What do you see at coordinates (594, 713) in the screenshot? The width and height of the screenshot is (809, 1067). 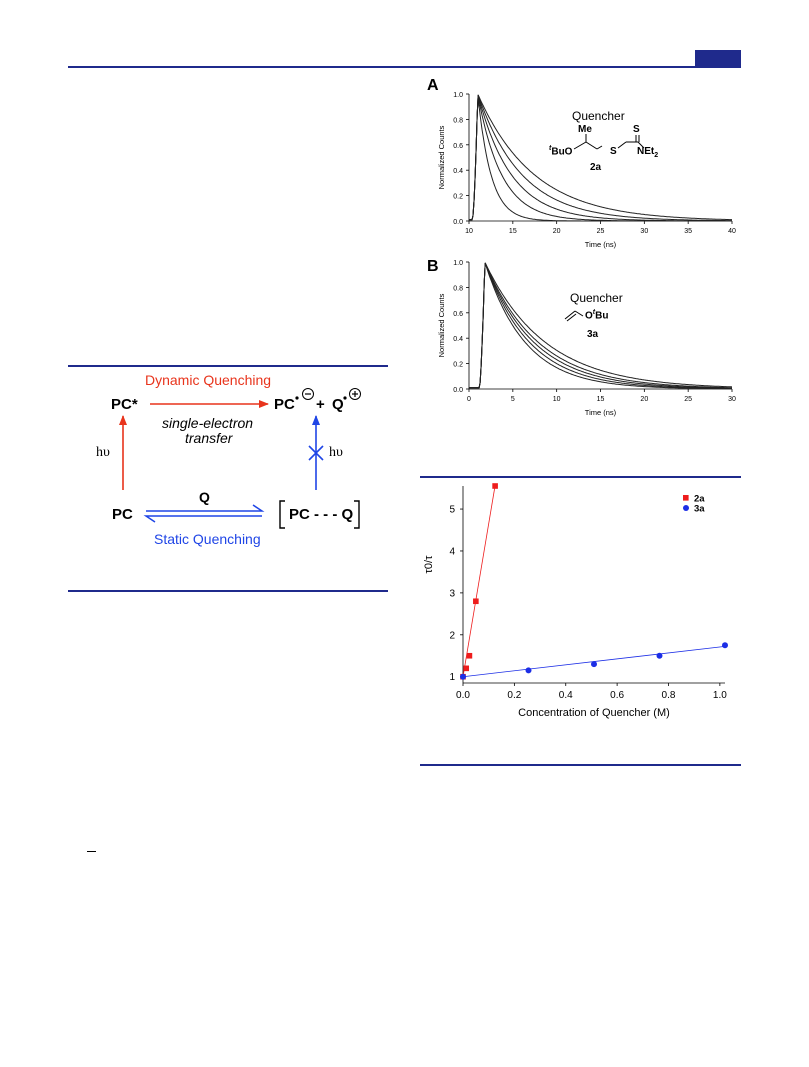 I see `sv-x-label: Concentration of Quencher (M)` at bounding box center [594, 713].